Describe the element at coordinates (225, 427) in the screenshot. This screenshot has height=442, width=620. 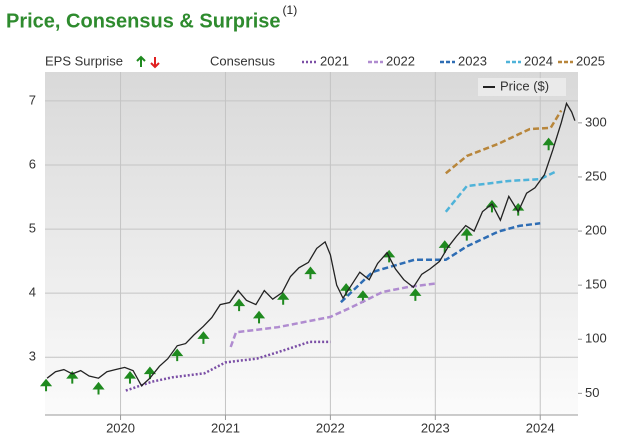
I see `x-tick-label: 2021` at that location.